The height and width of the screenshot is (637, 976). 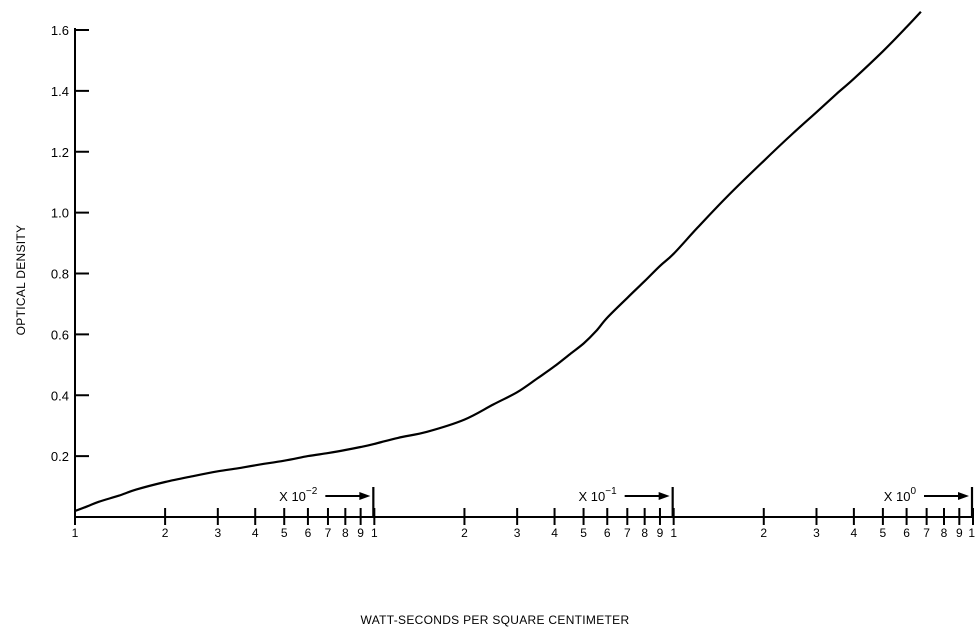 I want to click on decade-multiplier-label: X 10−2, so click(x=298, y=495).